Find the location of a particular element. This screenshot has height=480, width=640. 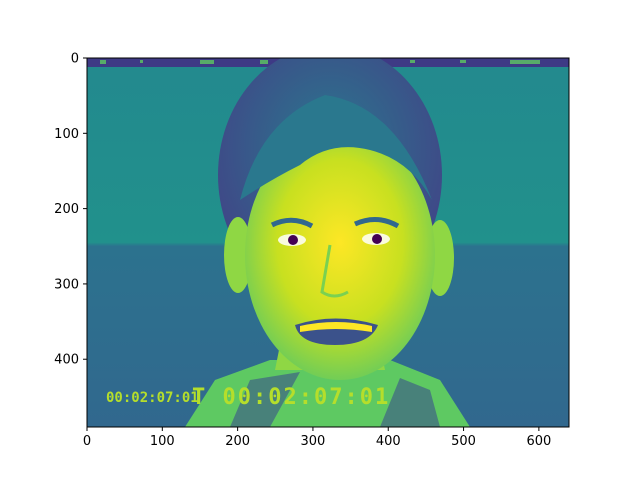

large-timecode: T 00:02:07:01 is located at coordinates (291, 397).